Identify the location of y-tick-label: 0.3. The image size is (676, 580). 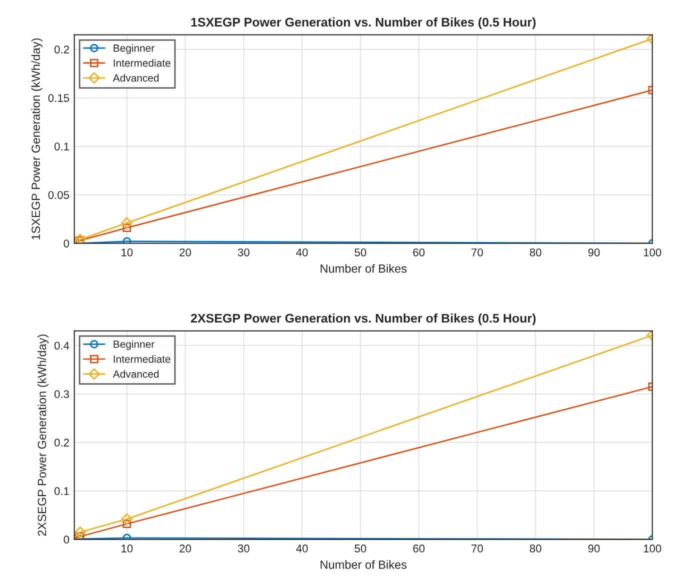
(62, 394).